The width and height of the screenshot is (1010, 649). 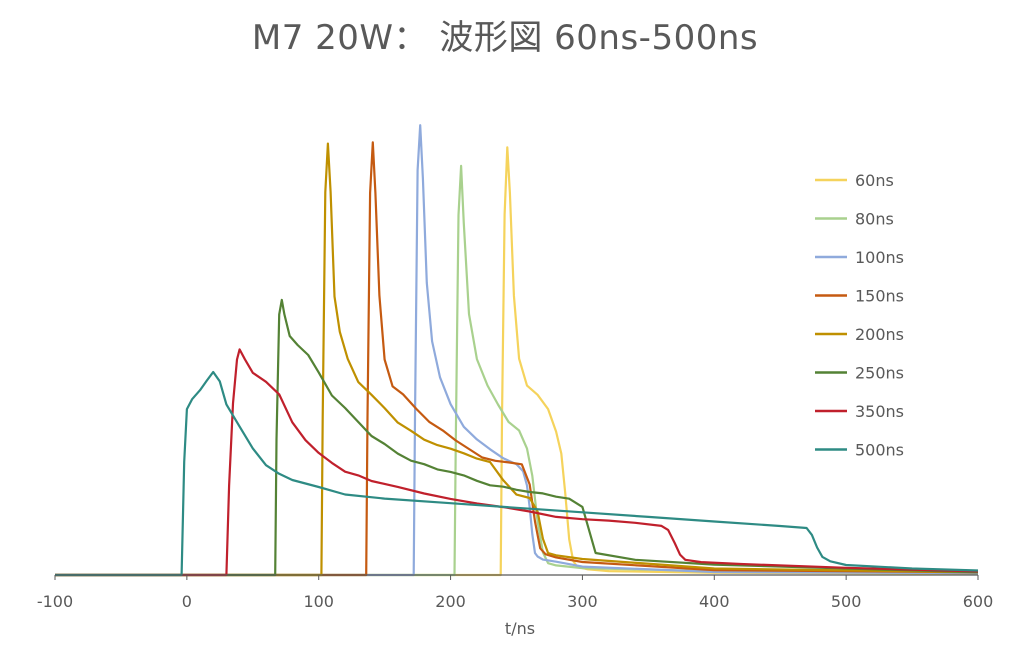 What do you see at coordinates (55, 601) in the screenshot?
I see `x-tick-label: -100` at bounding box center [55, 601].